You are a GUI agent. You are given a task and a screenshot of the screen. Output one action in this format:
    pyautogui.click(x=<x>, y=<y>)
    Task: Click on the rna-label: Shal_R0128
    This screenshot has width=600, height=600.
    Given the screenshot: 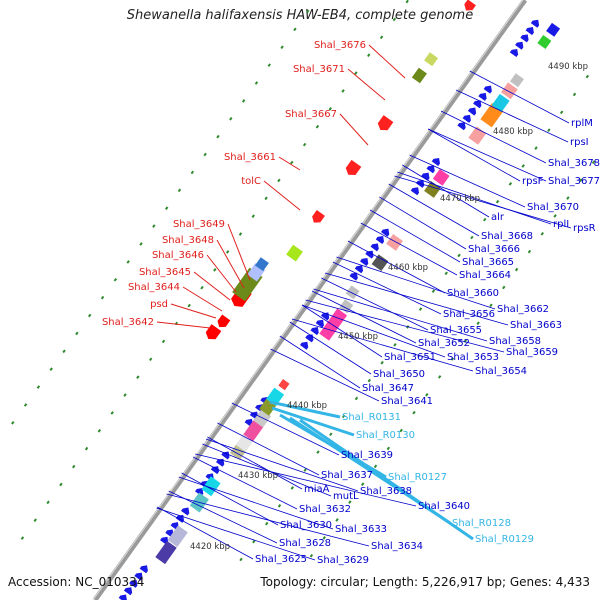 What is the action you would take?
    pyautogui.click(x=481, y=523)
    